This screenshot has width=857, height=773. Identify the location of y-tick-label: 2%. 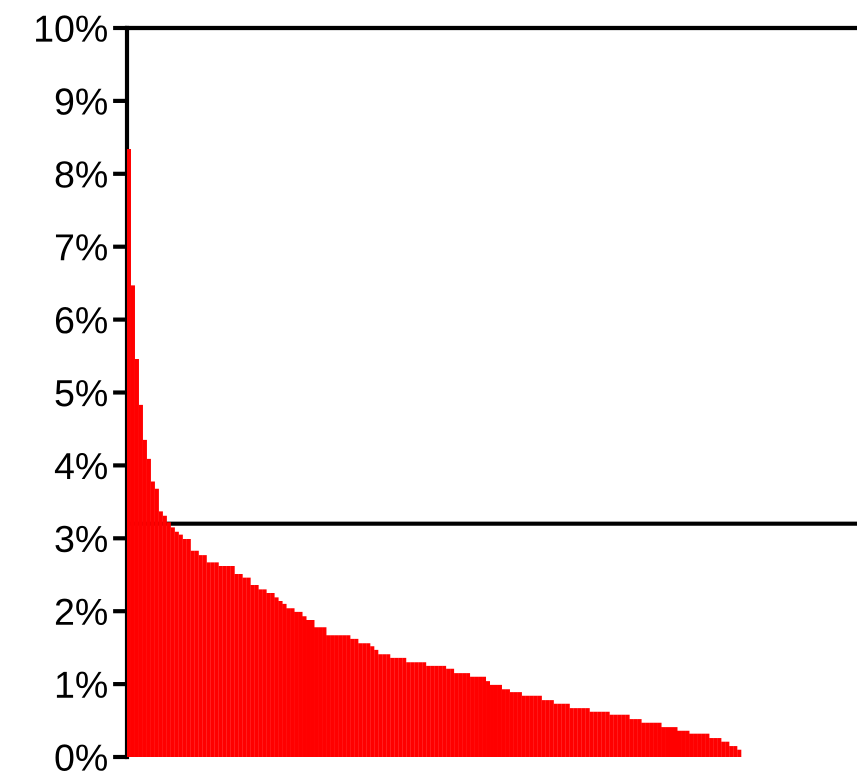
(81, 612).